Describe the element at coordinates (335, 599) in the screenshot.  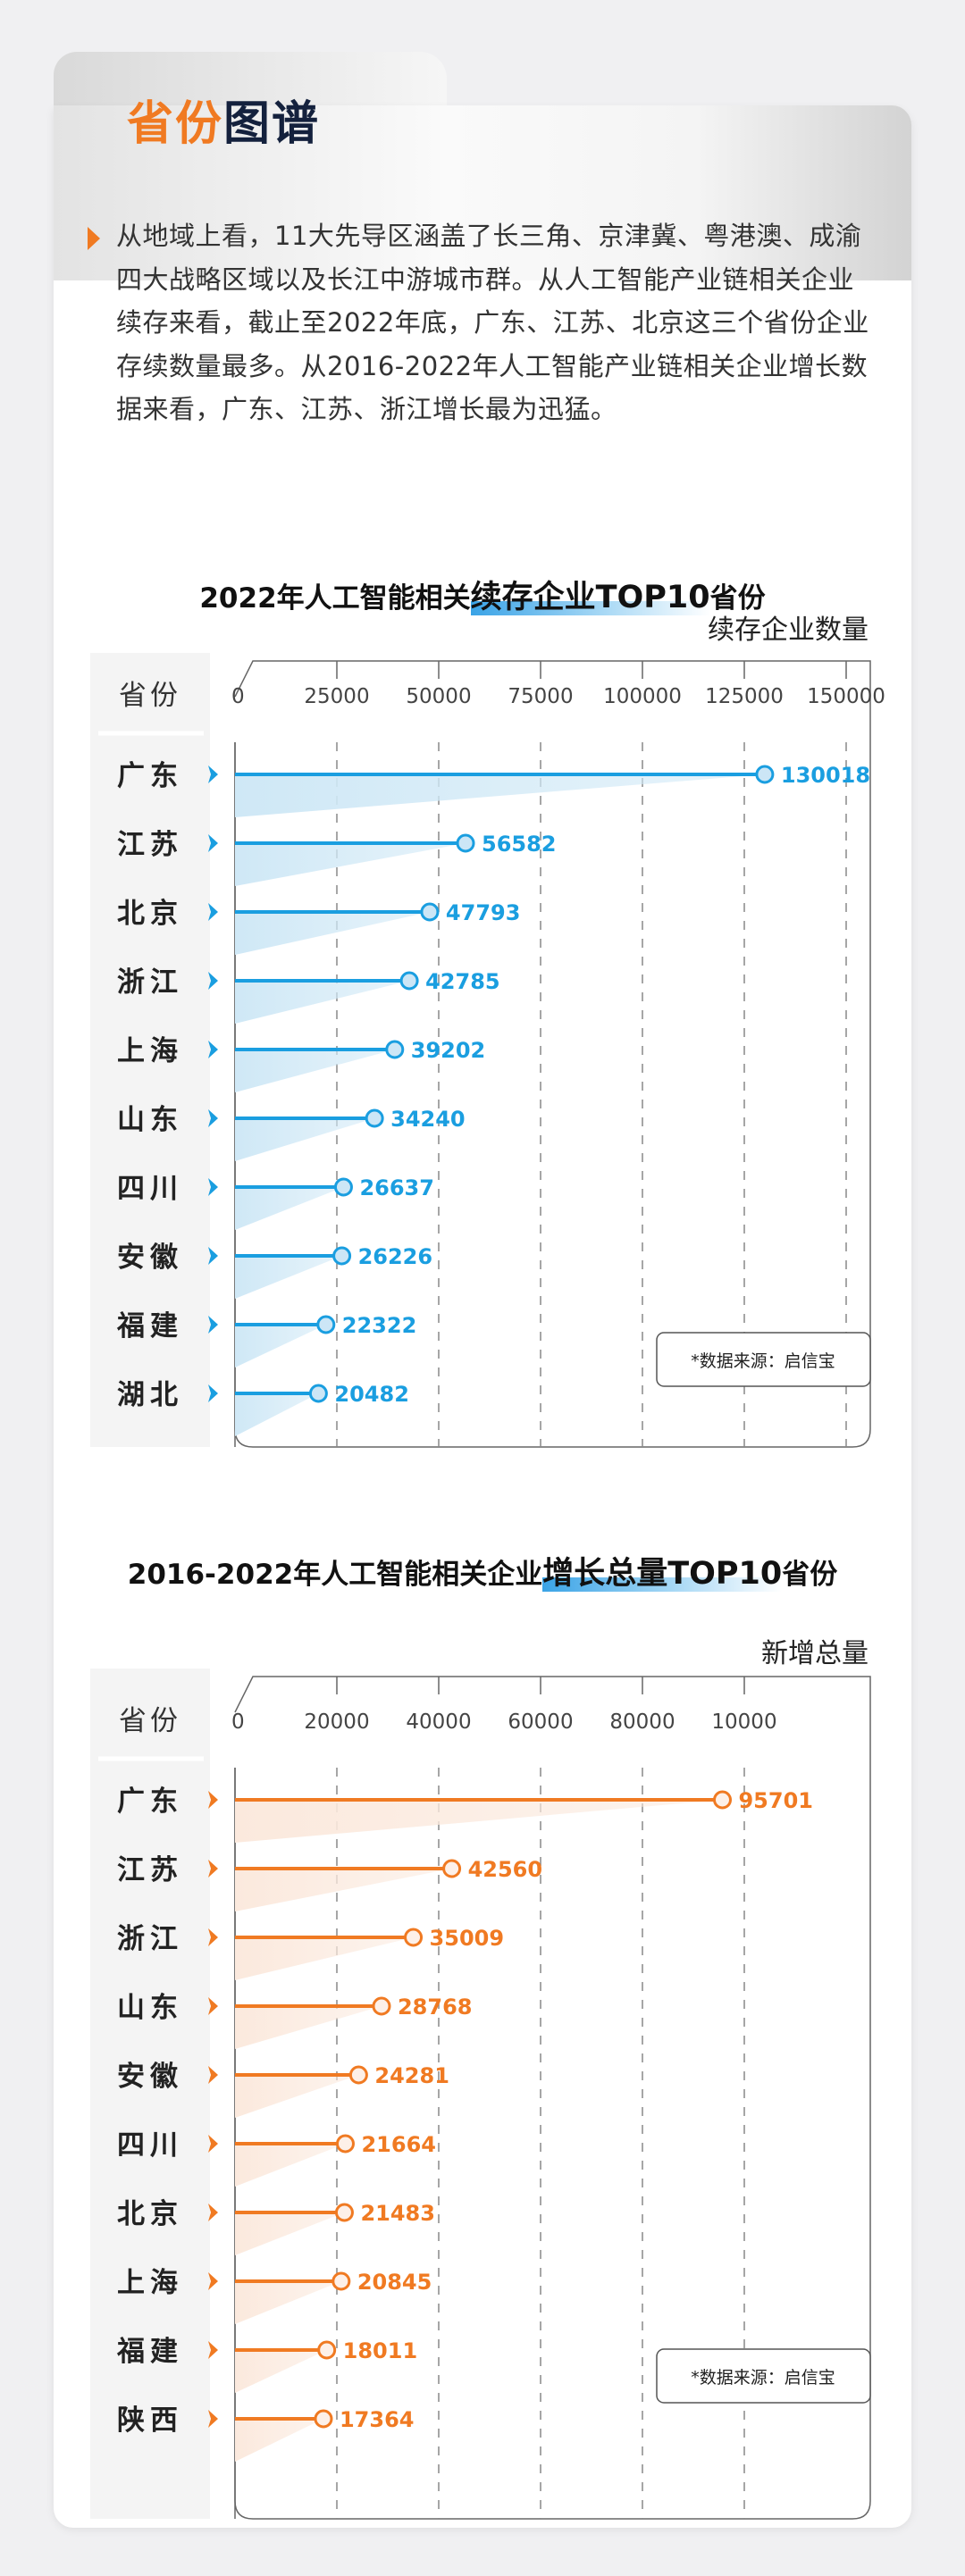
I see `chart1-title-prefix: 2022年人工智能相关` at that location.